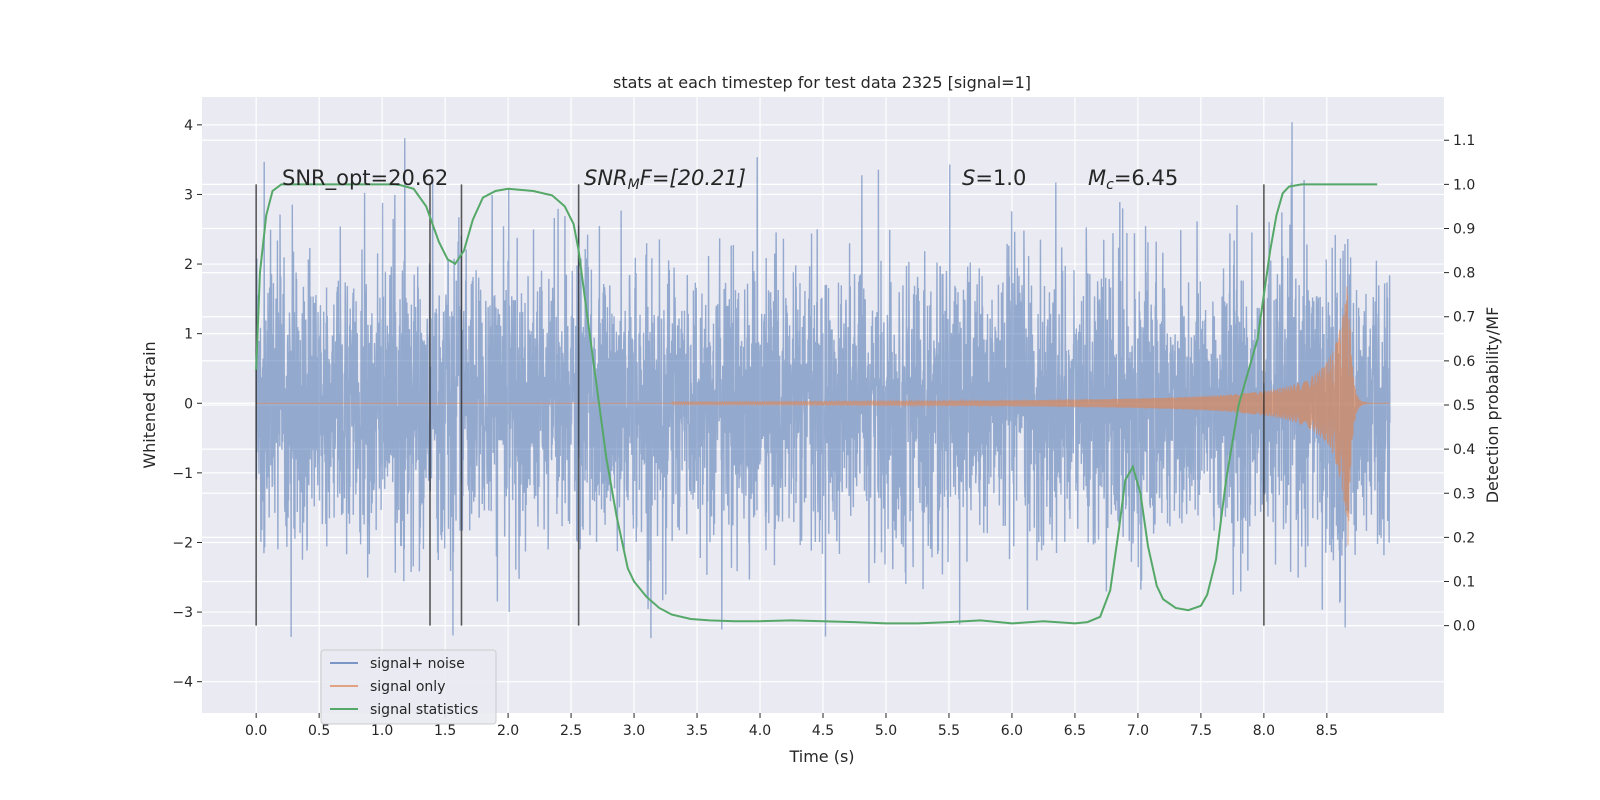 Image resolution: width=1600 pixels, height=800 pixels. Describe the element at coordinates (1464, 538) in the screenshot. I see `right-tick-label: 0.2` at that location.